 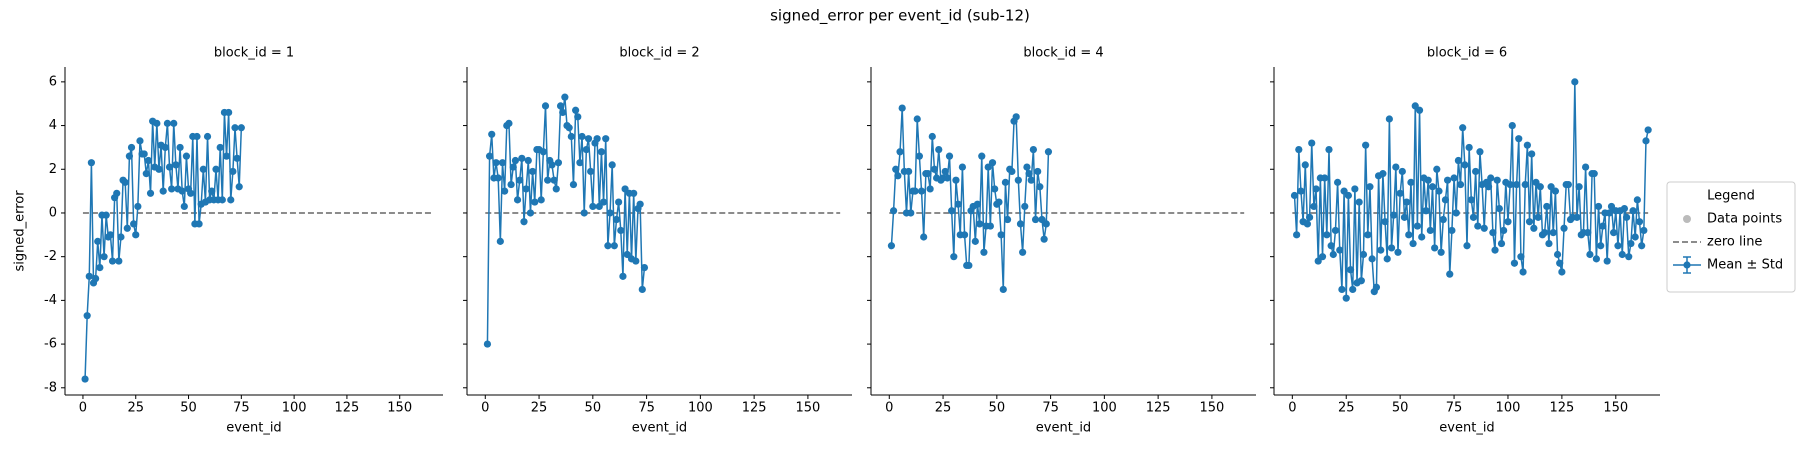 What do you see at coordinates (163, 246) in the screenshot?
I see `series-line` at bounding box center [163, 246].